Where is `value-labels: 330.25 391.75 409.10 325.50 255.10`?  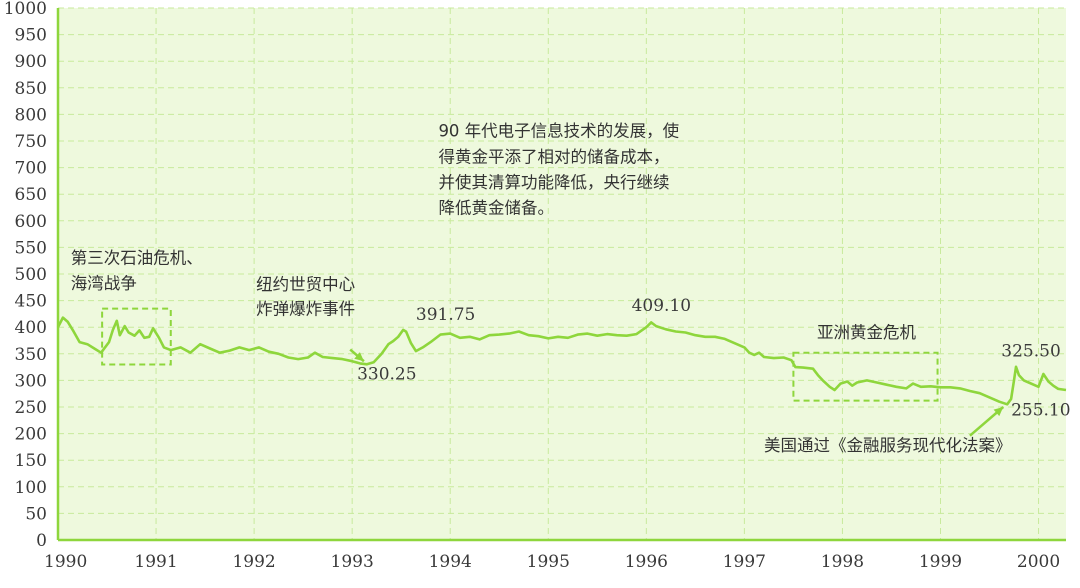
value-labels: 330.25 391.75 409.10 325.50 255.10 is located at coordinates (714, 358).